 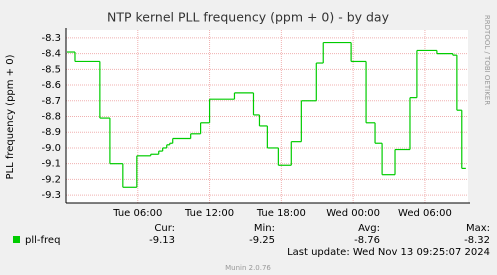 I want to click on legend-label: pll-freq, so click(x=42, y=240).